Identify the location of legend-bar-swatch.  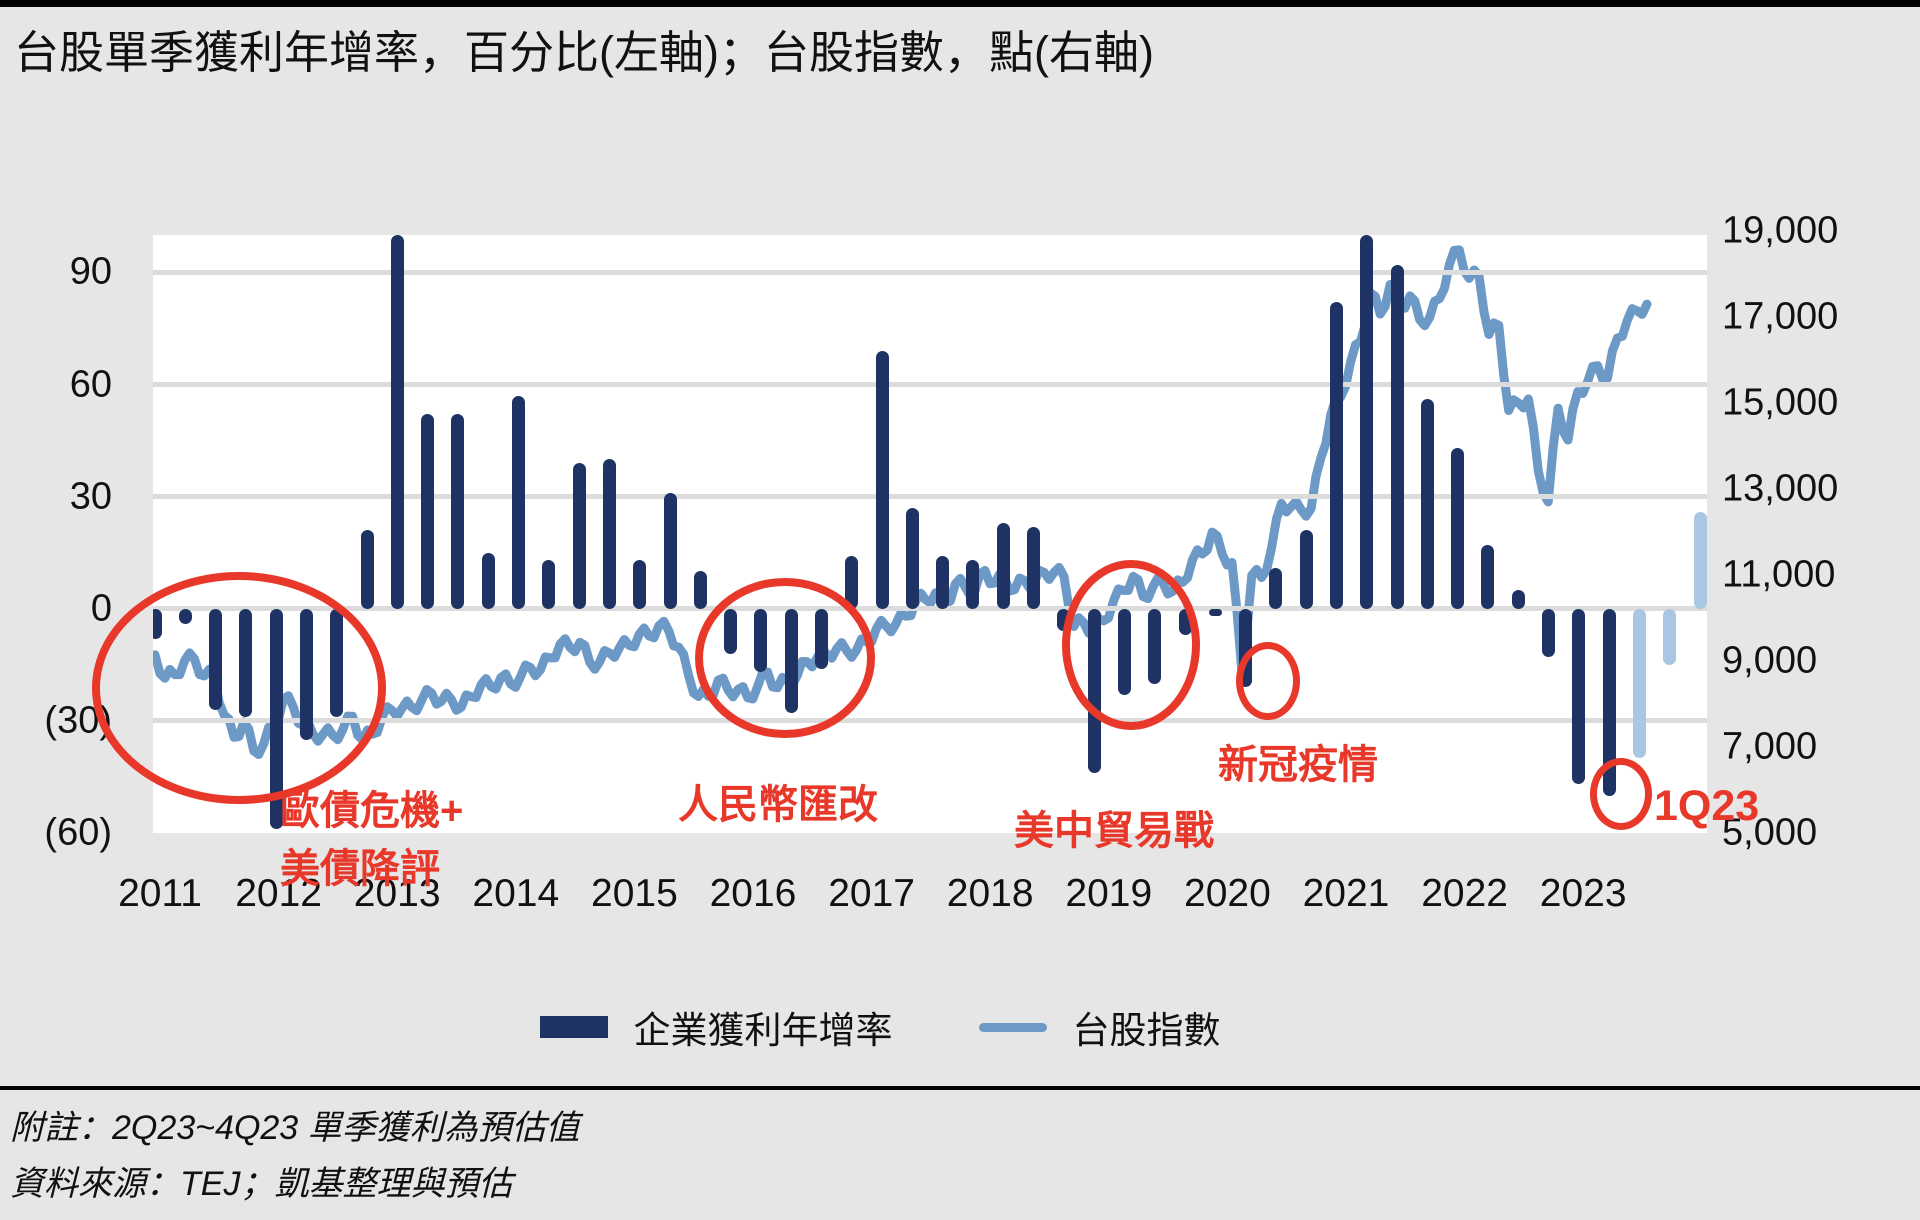
(573, 1027).